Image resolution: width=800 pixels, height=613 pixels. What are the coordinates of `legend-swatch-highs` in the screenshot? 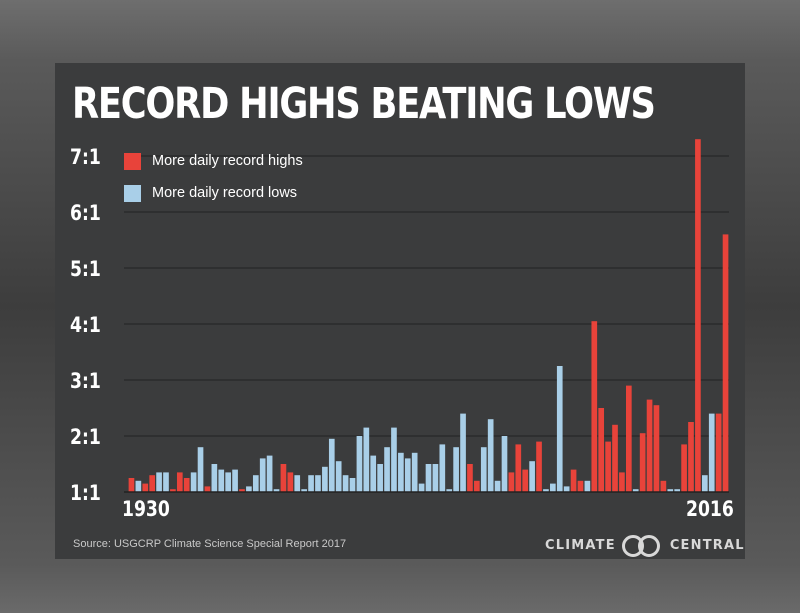 It's located at (132, 161).